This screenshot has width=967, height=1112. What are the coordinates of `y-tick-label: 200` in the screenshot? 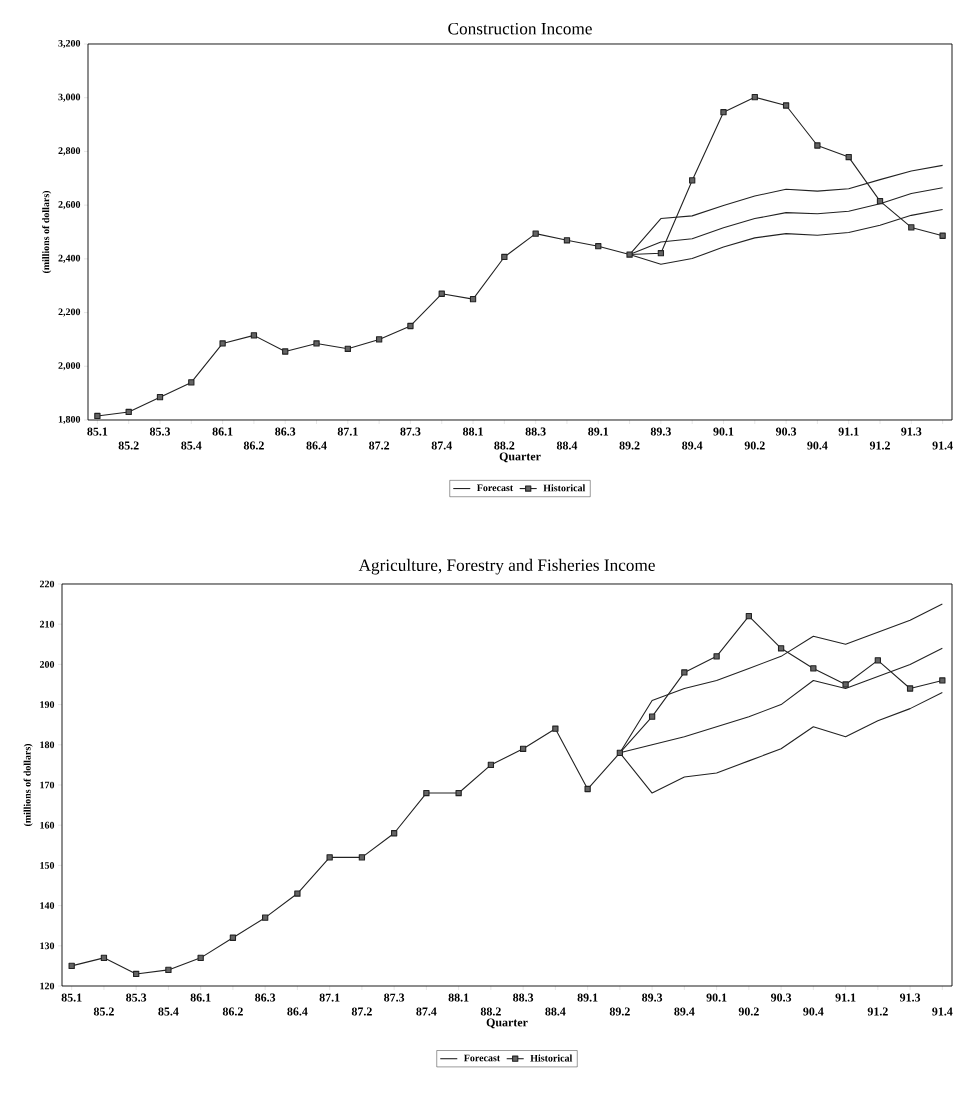 It's located at (47, 664).